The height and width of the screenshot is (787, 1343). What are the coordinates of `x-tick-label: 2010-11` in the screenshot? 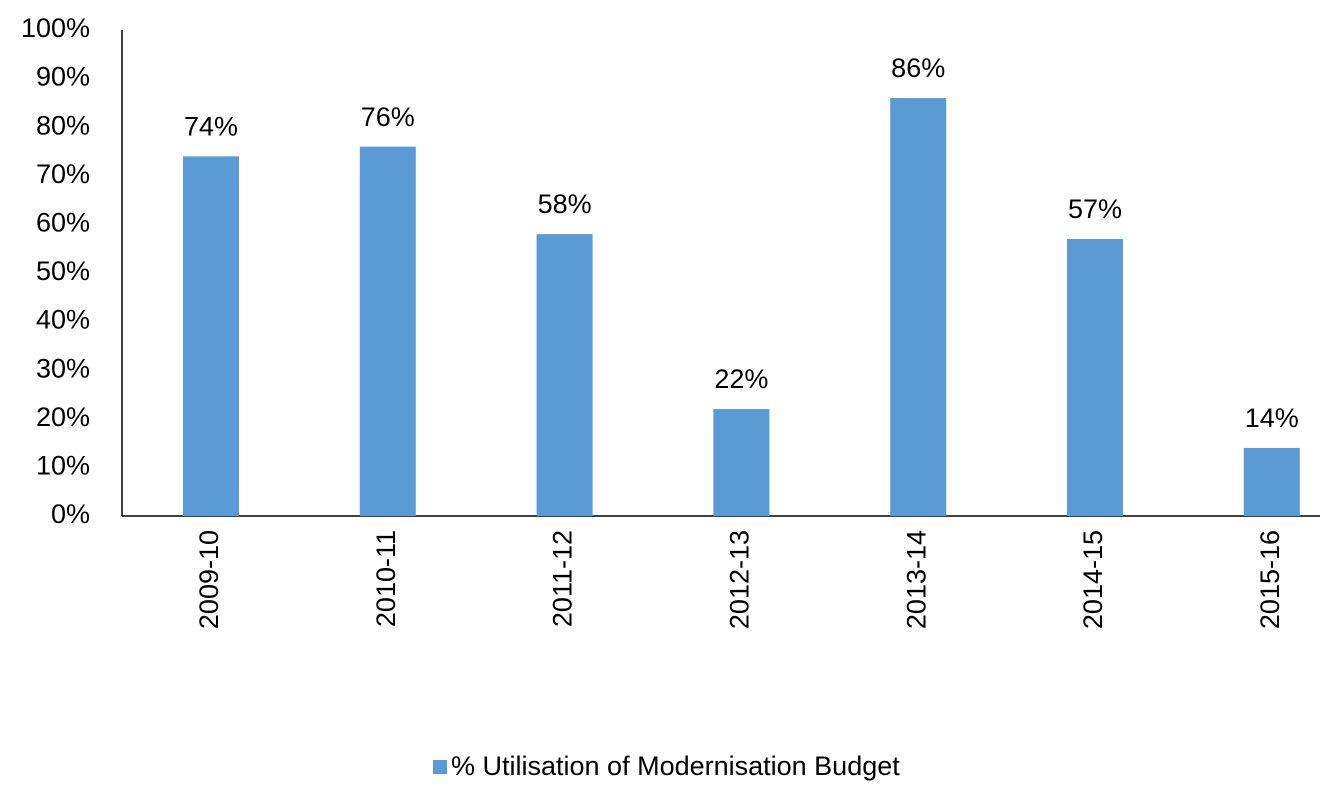 It's located at (386, 578).